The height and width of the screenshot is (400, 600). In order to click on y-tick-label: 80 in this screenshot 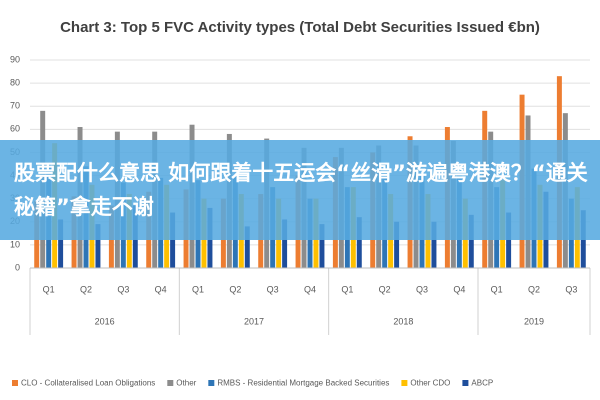, I will do `click(15, 82)`.